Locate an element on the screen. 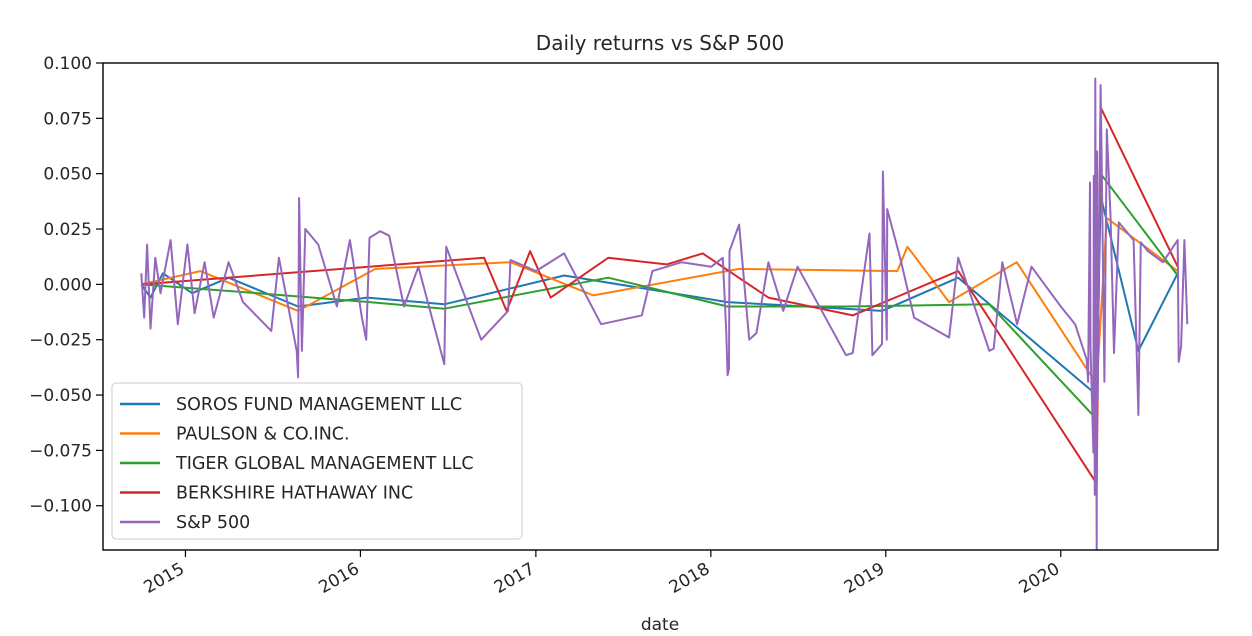 This screenshot has height=636, width=1252. legend-entry: PAULSON & CO.INC. is located at coordinates (263, 435).